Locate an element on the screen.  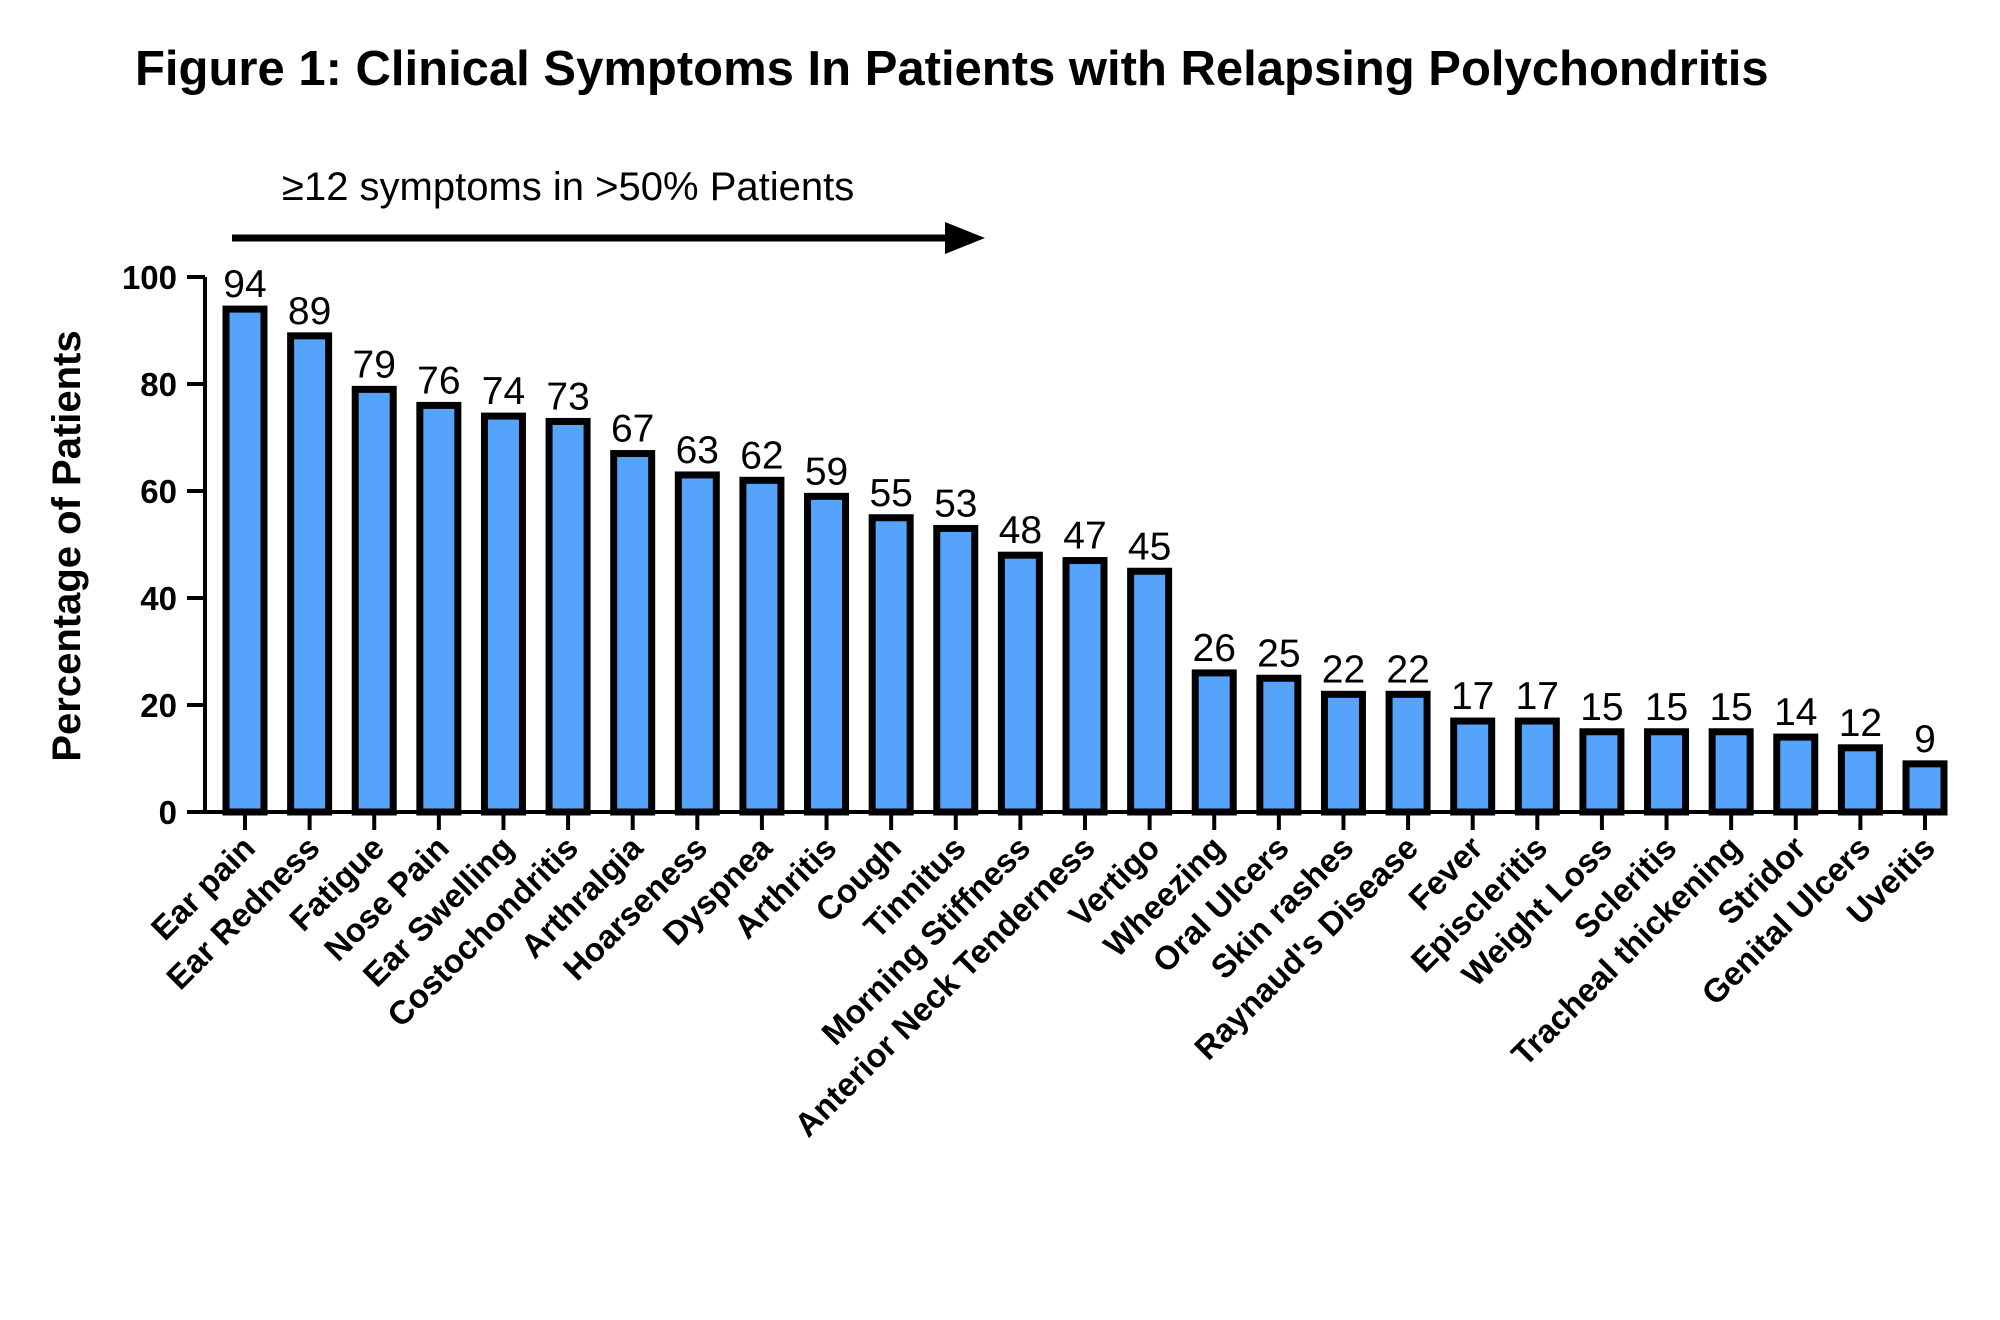
annotation-arrow is located at coordinates (608, 238).